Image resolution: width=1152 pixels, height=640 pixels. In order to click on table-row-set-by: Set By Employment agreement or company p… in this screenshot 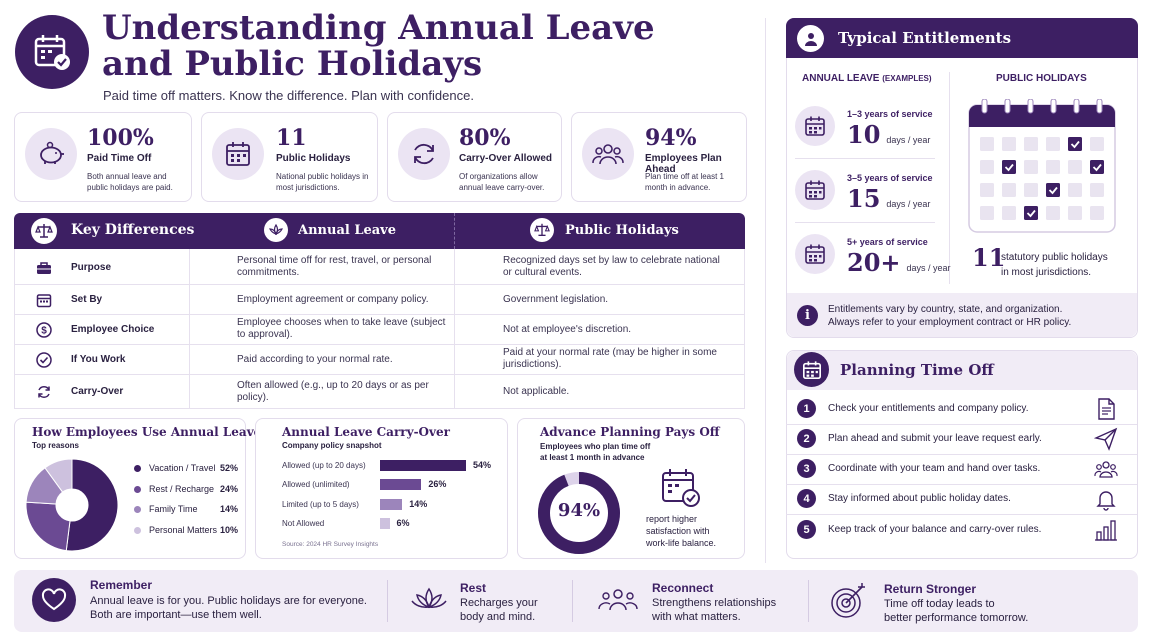, I will do `click(379, 300)`.